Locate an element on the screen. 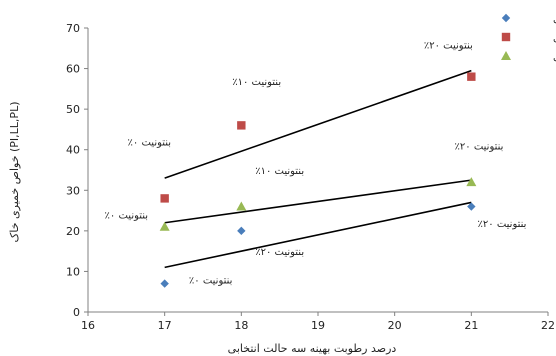  y-tick-label: 30 is located at coordinates (73, 190).